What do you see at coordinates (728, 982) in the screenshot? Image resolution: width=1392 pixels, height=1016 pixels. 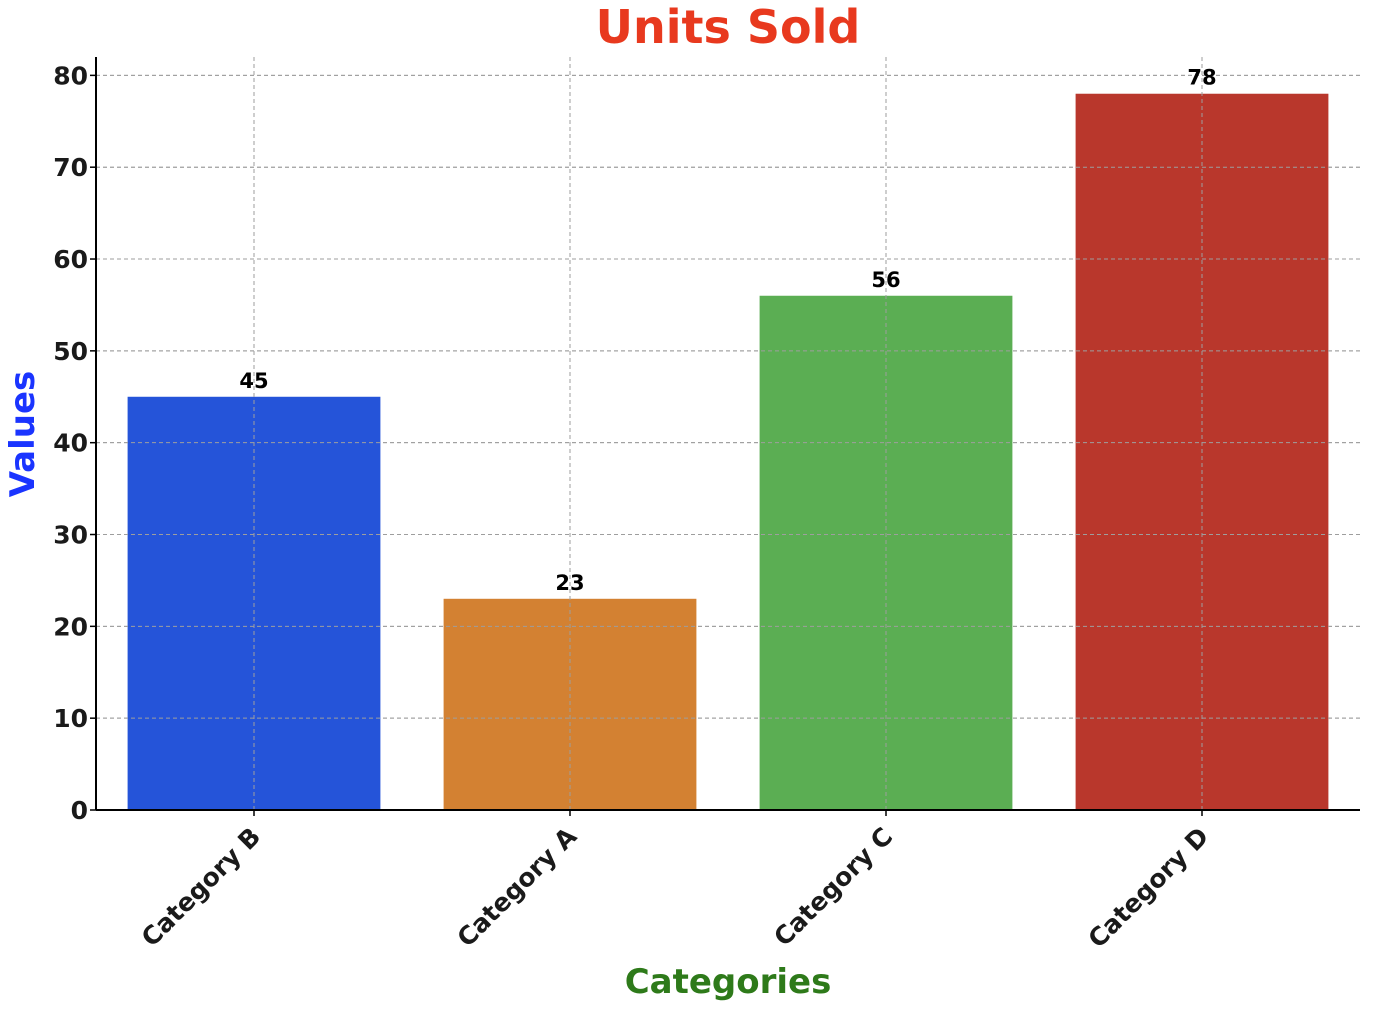 I see `x-axis-title: Categories` at bounding box center [728, 982].